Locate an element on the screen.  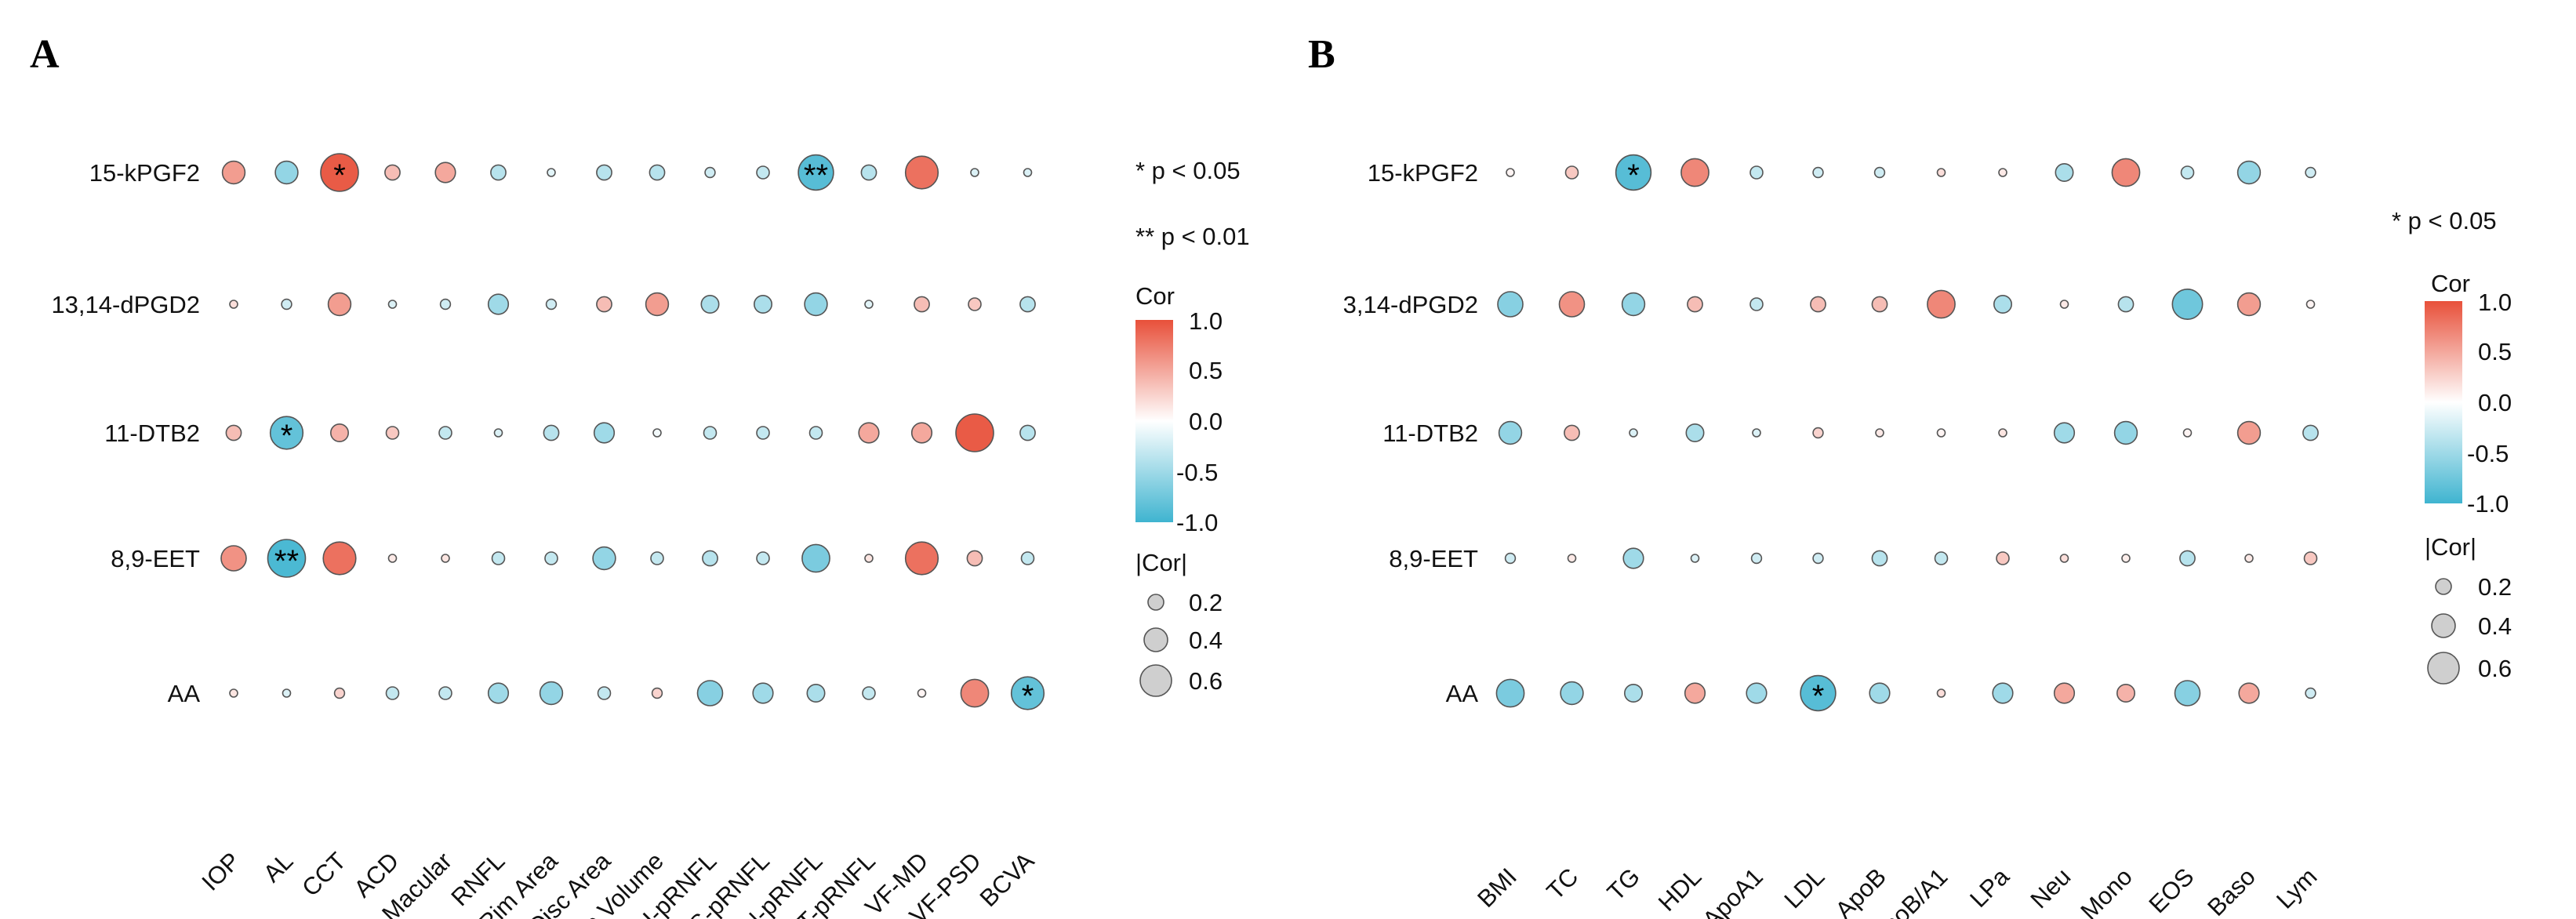
column-label: BCVA is located at coordinates (1007, 879).